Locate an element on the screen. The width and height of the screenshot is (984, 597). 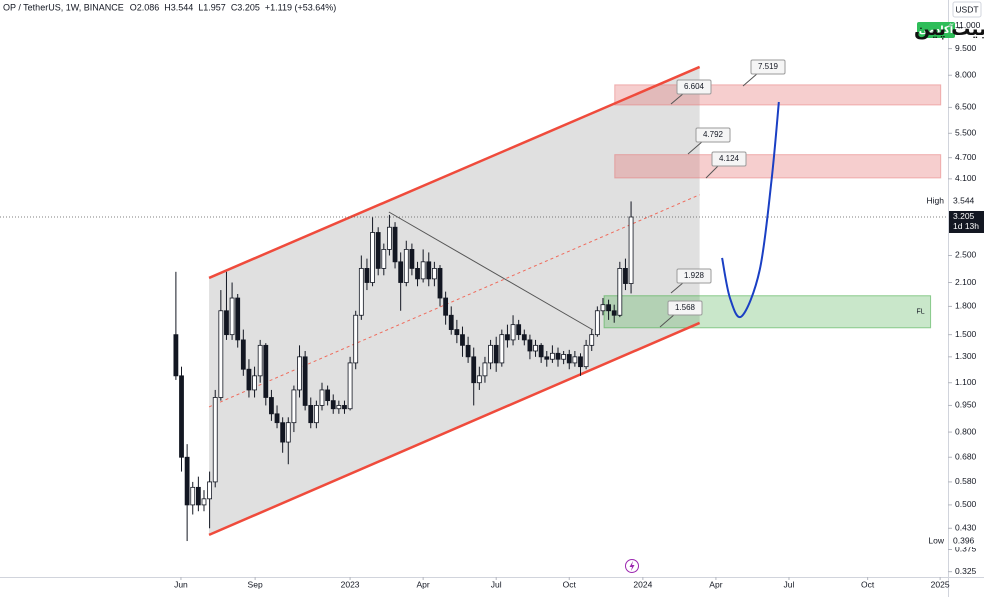
replay-icon is located at coordinates (632, 566).